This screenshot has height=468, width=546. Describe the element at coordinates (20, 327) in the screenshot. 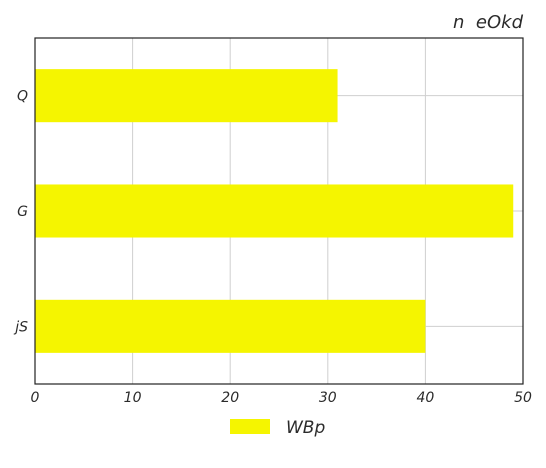

I see `y-tick-label: jS` at that location.